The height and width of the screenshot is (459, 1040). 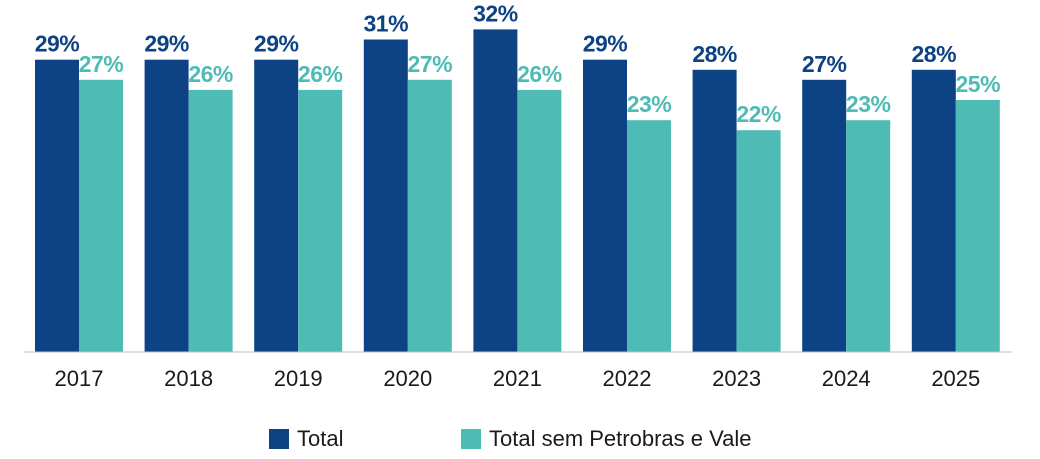 What do you see at coordinates (101, 216) in the screenshot?
I see `bar-total-sem-petrobras-e-vale-2017` at bounding box center [101, 216].